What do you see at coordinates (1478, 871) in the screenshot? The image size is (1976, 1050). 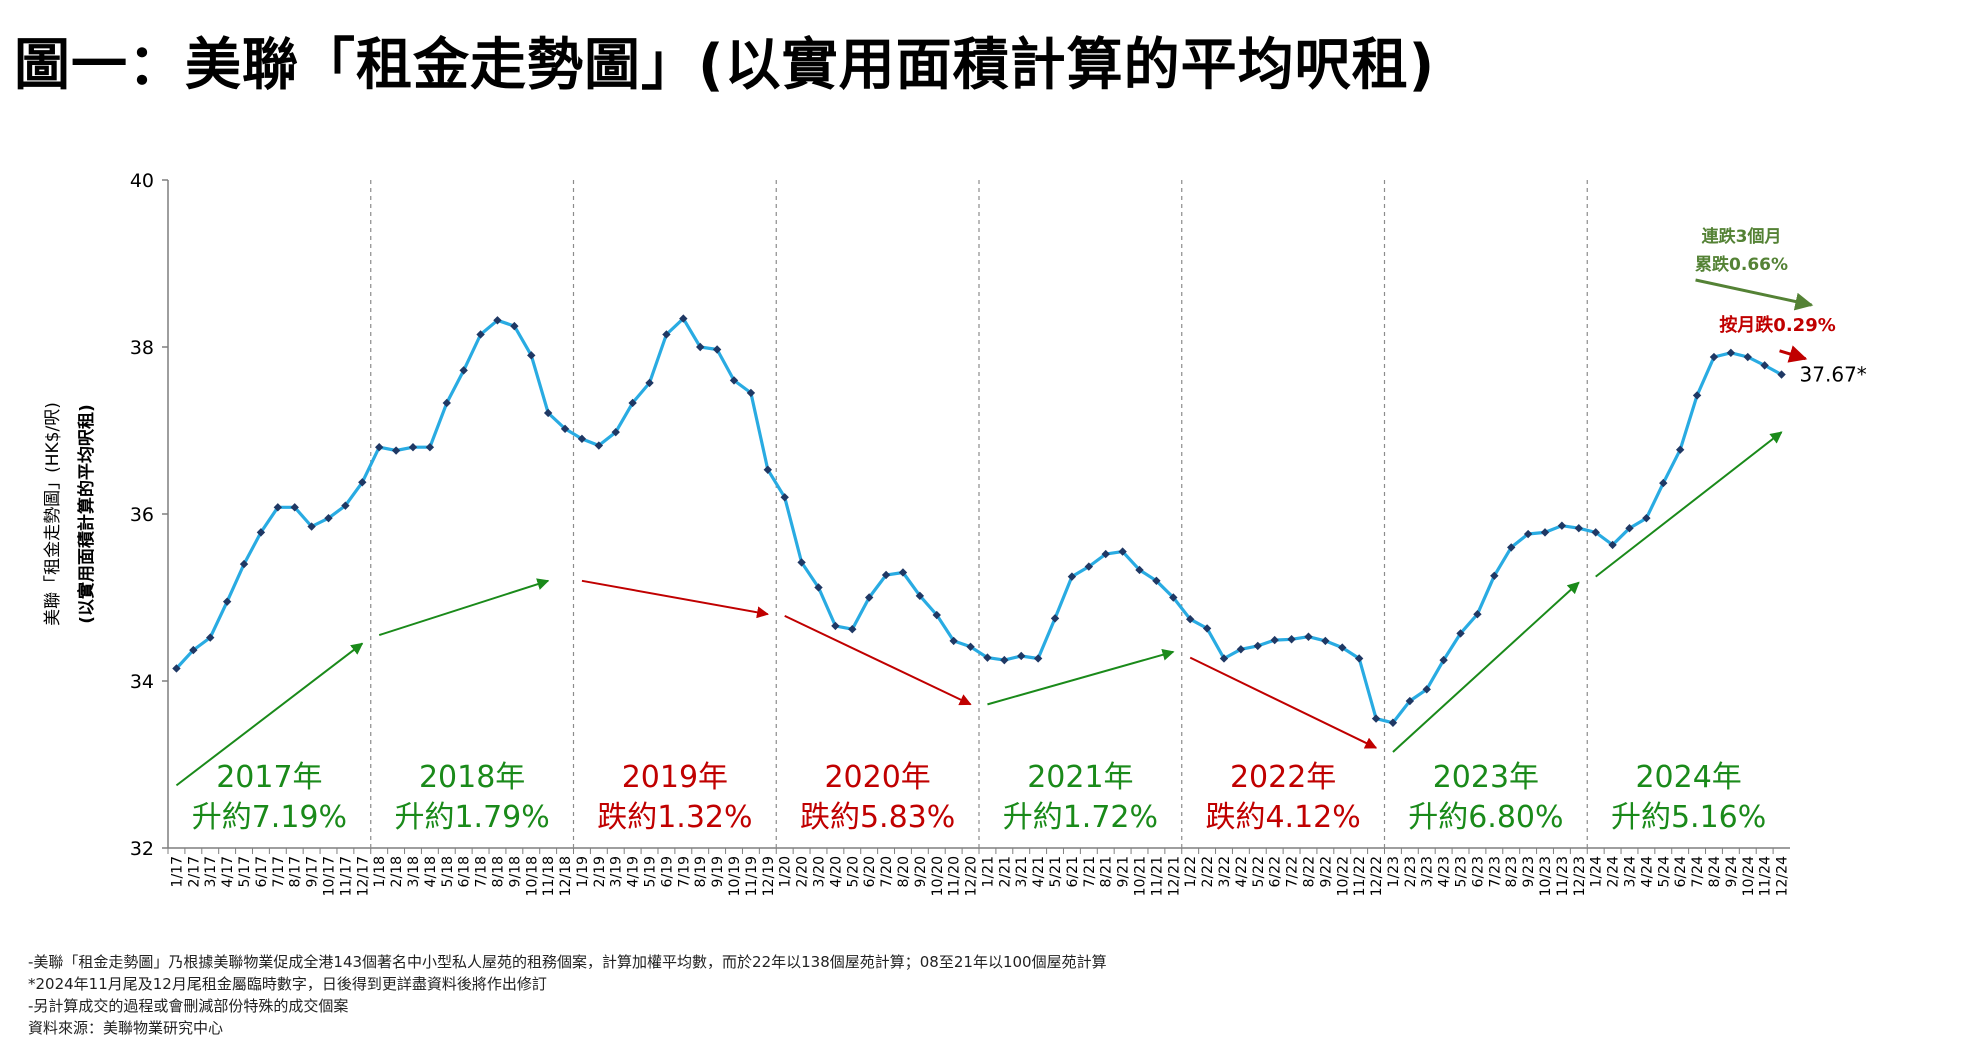 I see `x-tick-label: 6/23` at bounding box center [1478, 871].